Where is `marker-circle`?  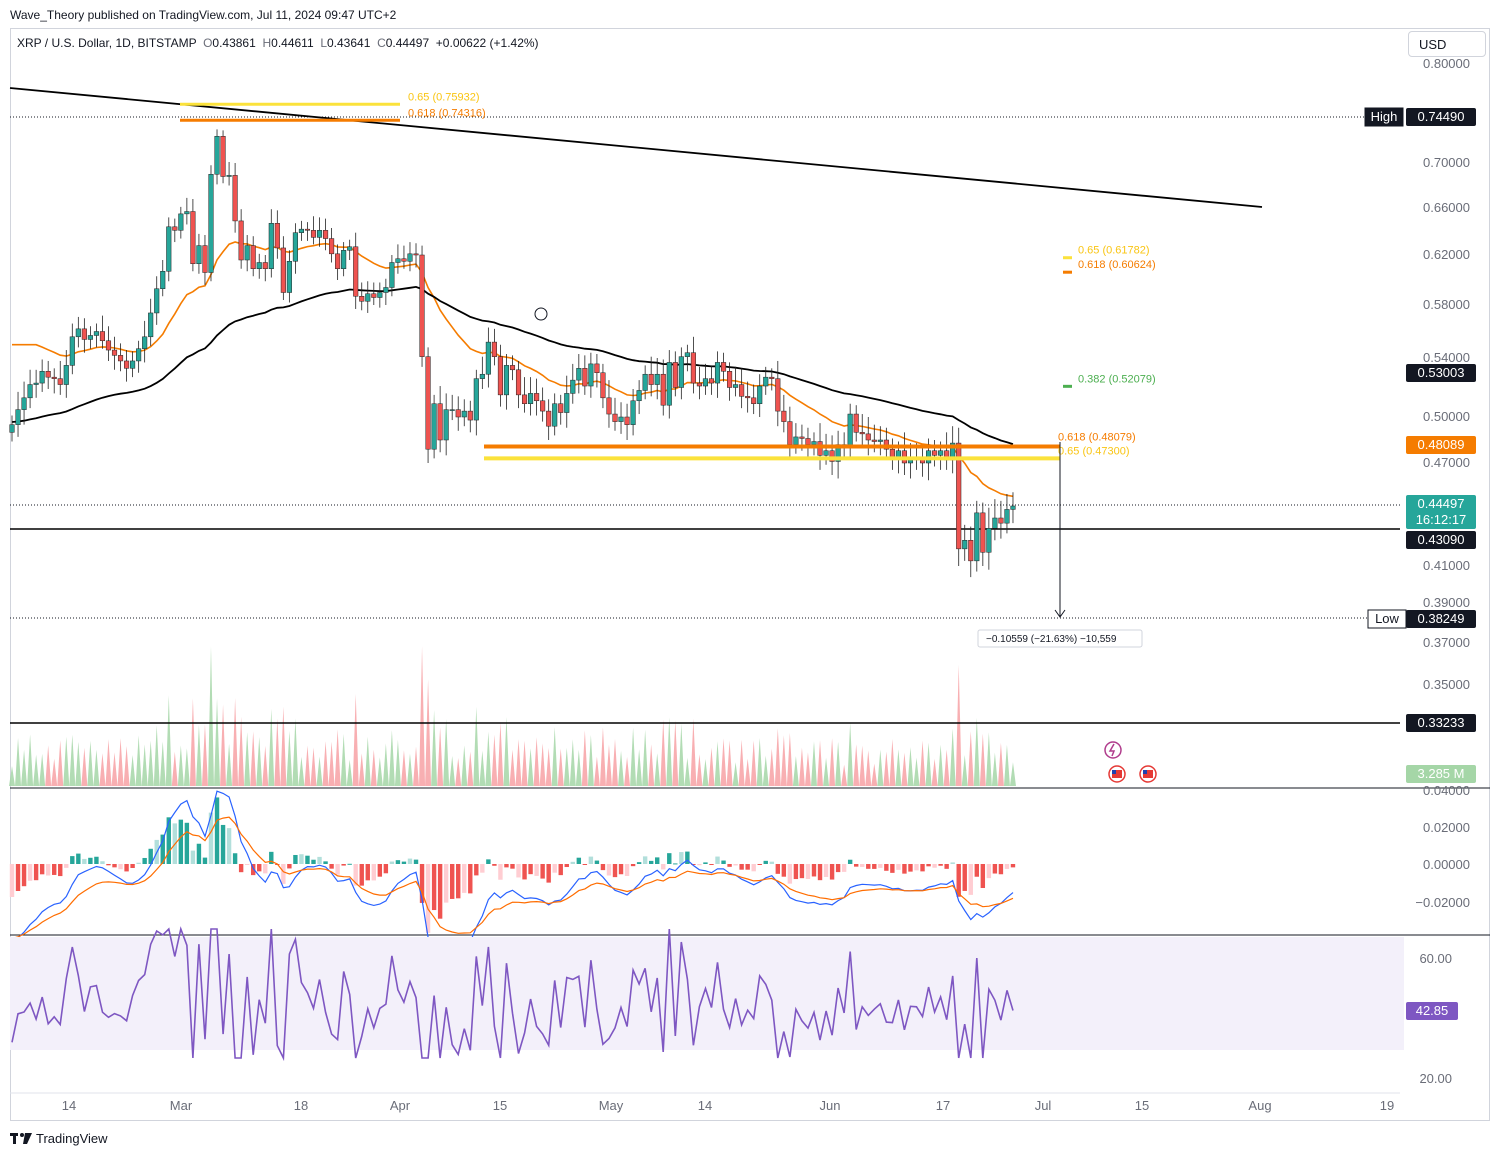 marker-circle is located at coordinates (541, 314).